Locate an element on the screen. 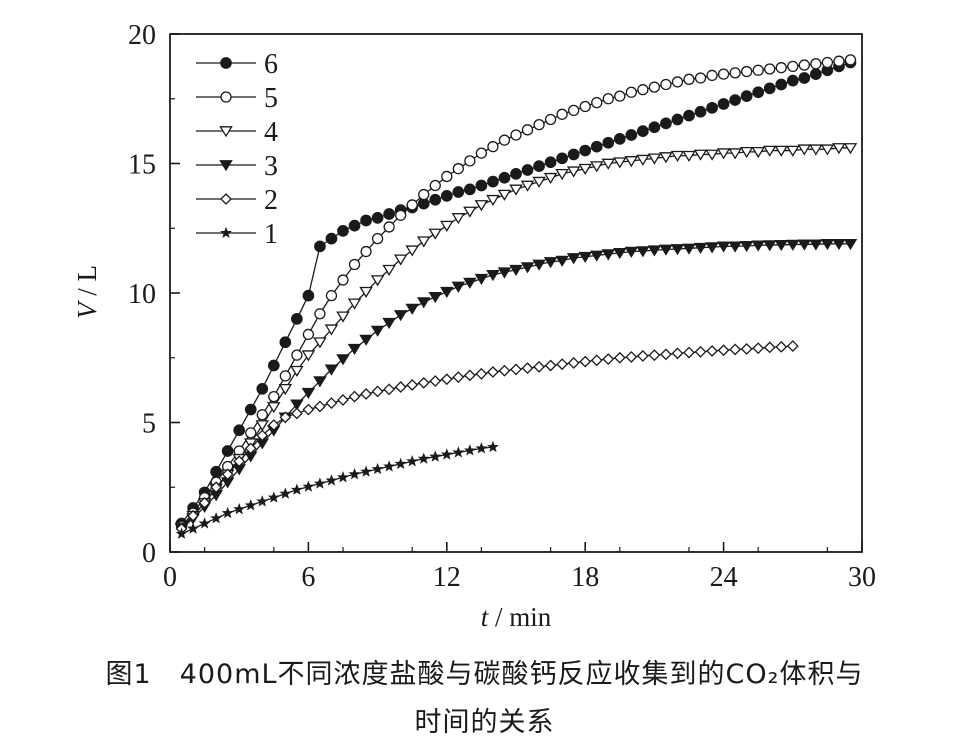 The image size is (969, 752). figure-caption-line-2: 时间的关系 is located at coordinates (484, 722).